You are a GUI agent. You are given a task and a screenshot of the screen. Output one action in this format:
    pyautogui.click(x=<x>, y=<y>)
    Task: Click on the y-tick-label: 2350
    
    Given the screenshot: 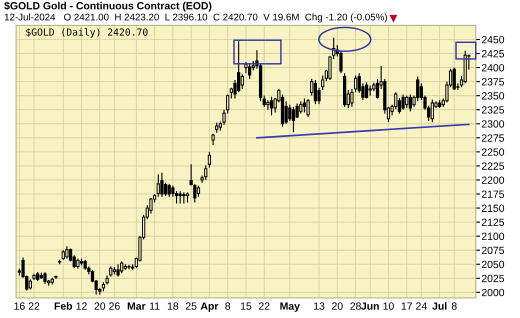 What is the action you would take?
    pyautogui.click(x=493, y=96)
    